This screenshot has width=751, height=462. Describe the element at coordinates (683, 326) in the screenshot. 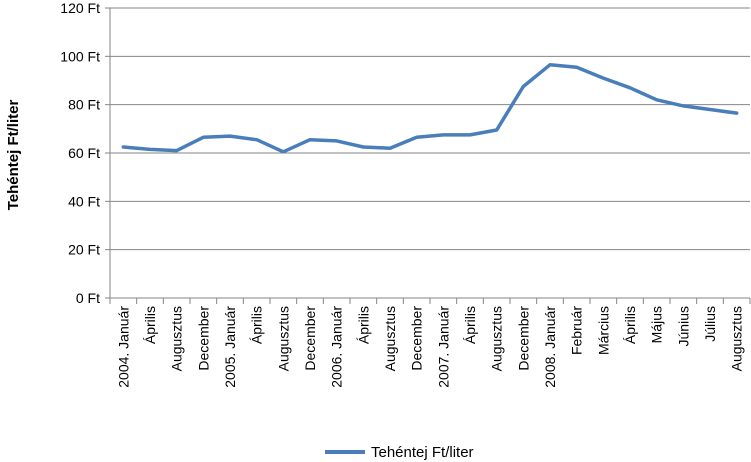

I see `x-tick-label: Június` at that location.